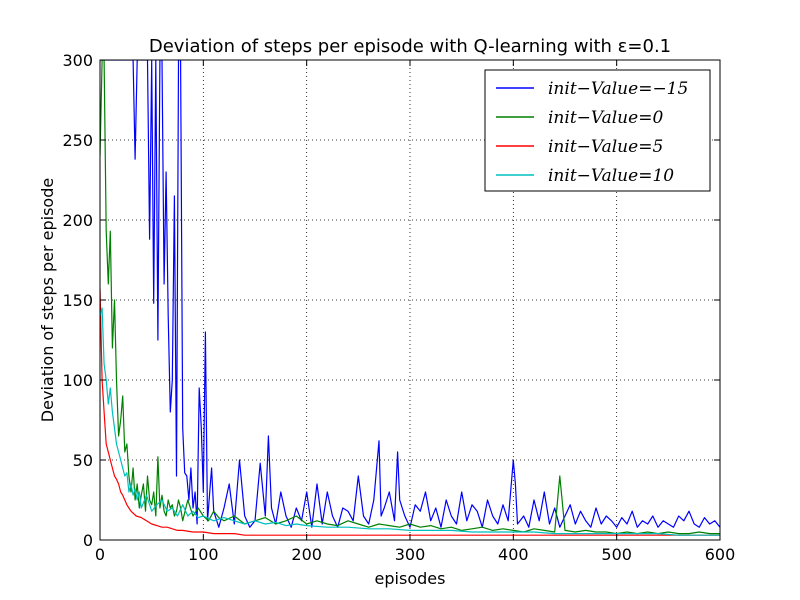  I want to click on y-axis-label: Deviation of steps per episode, so click(47, 300).